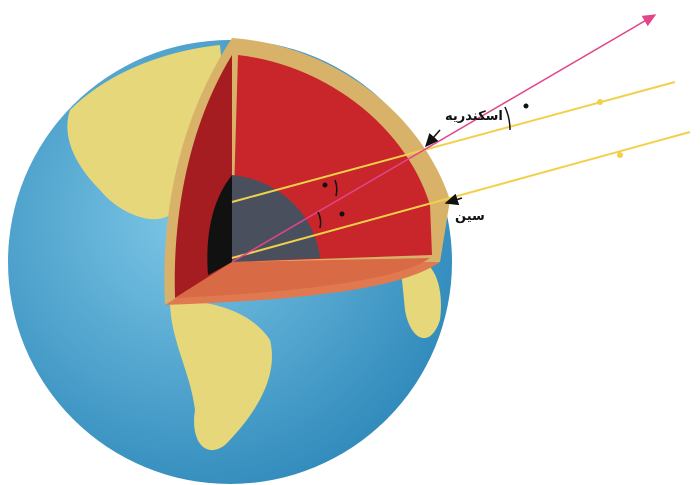 The image size is (700, 485). Describe the element at coordinates (420, 298) in the screenshot. I see `africa` at that location.